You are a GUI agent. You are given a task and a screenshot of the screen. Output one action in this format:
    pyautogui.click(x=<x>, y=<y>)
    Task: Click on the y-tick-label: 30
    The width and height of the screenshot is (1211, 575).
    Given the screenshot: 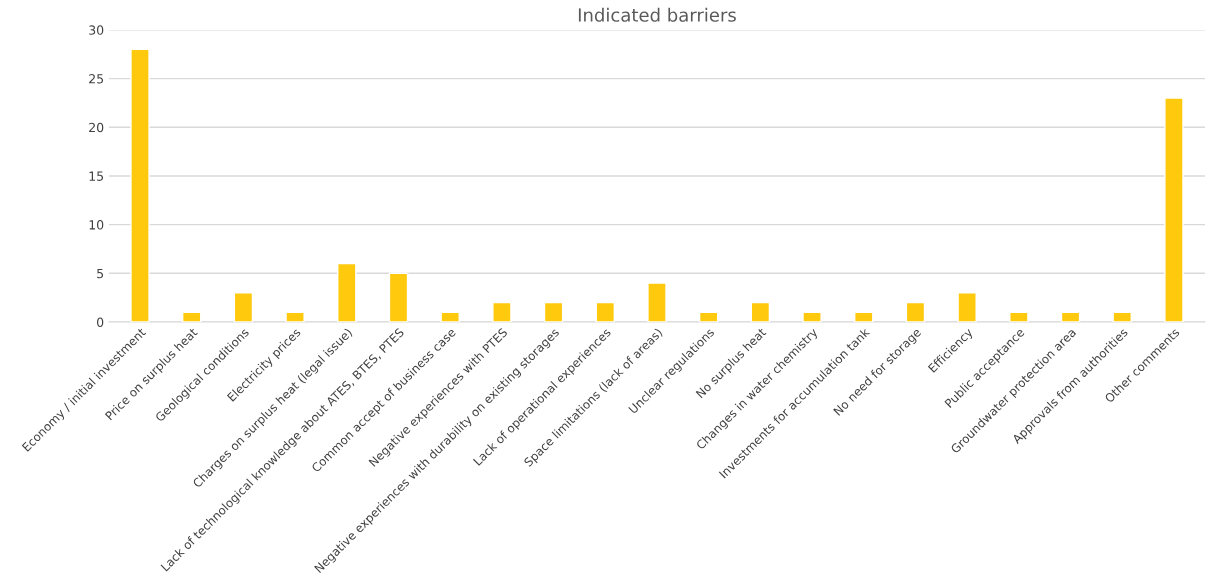 What is the action you would take?
    pyautogui.click(x=96, y=30)
    